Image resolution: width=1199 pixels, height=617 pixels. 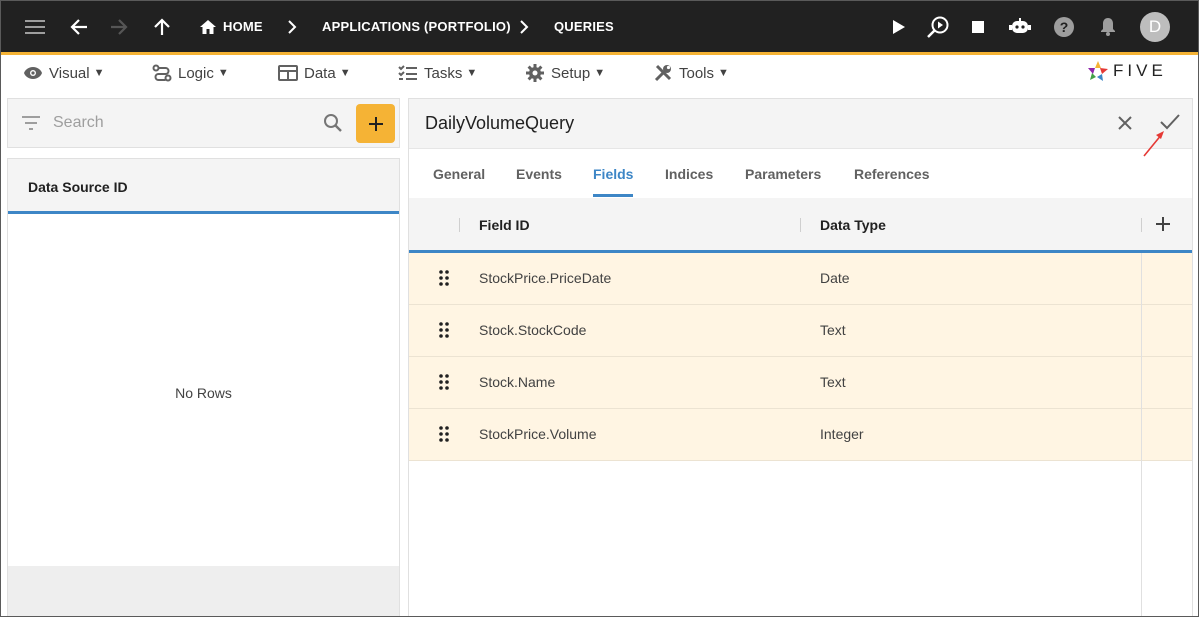 What do you see at coordinates (842, 434) in the screenshot?
I see `cell-data-type: Integer` at bounding box center [842, 434].